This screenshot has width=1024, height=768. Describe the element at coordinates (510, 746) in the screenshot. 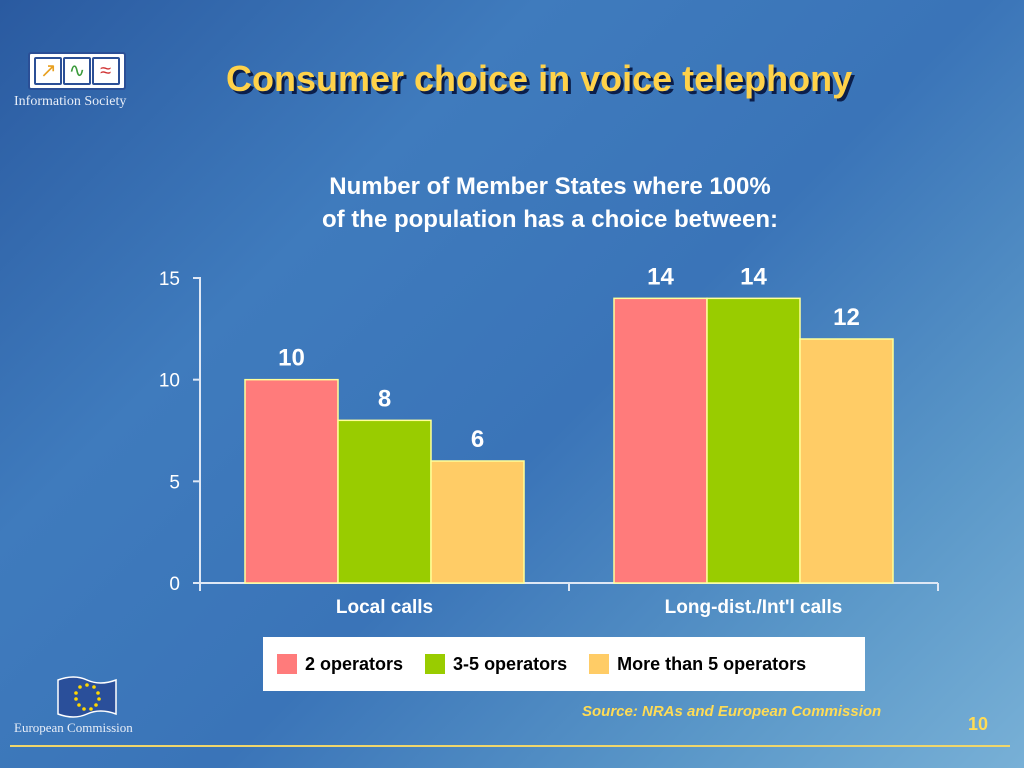

I see `footer-divider` at that location.